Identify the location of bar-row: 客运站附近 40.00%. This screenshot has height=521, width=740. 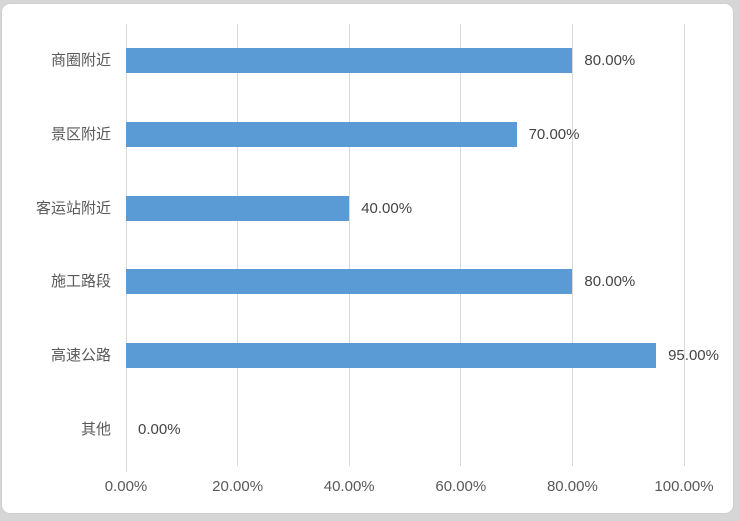
(360, 208).